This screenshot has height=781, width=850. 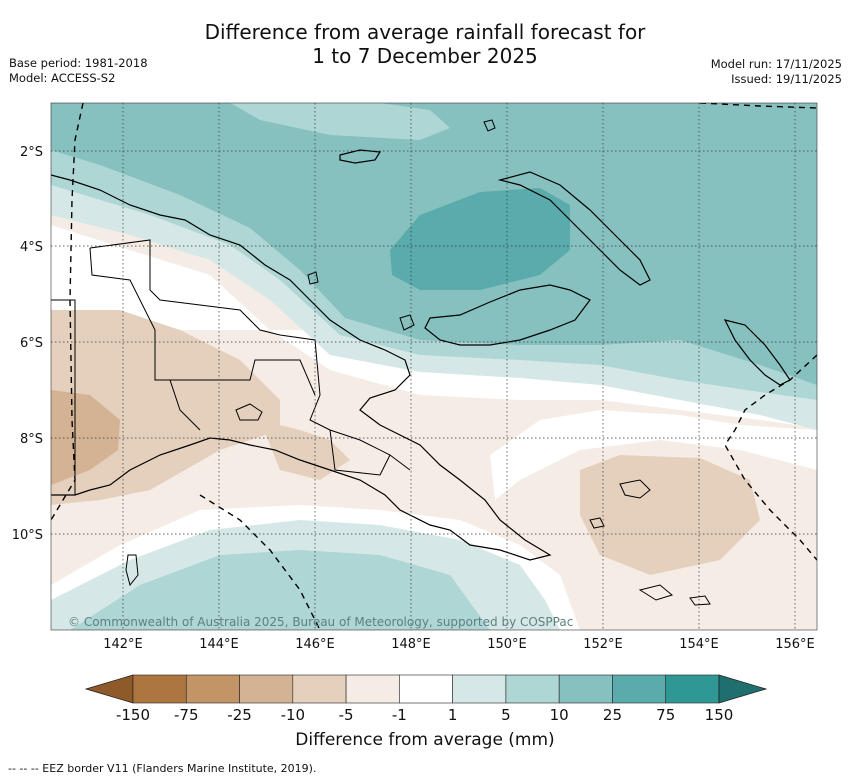 What do you see at coordinates (425, 56) in the screenshot?
I see `title-line-2: 1 to 7 December 2025` at bounding box center [425, 56].